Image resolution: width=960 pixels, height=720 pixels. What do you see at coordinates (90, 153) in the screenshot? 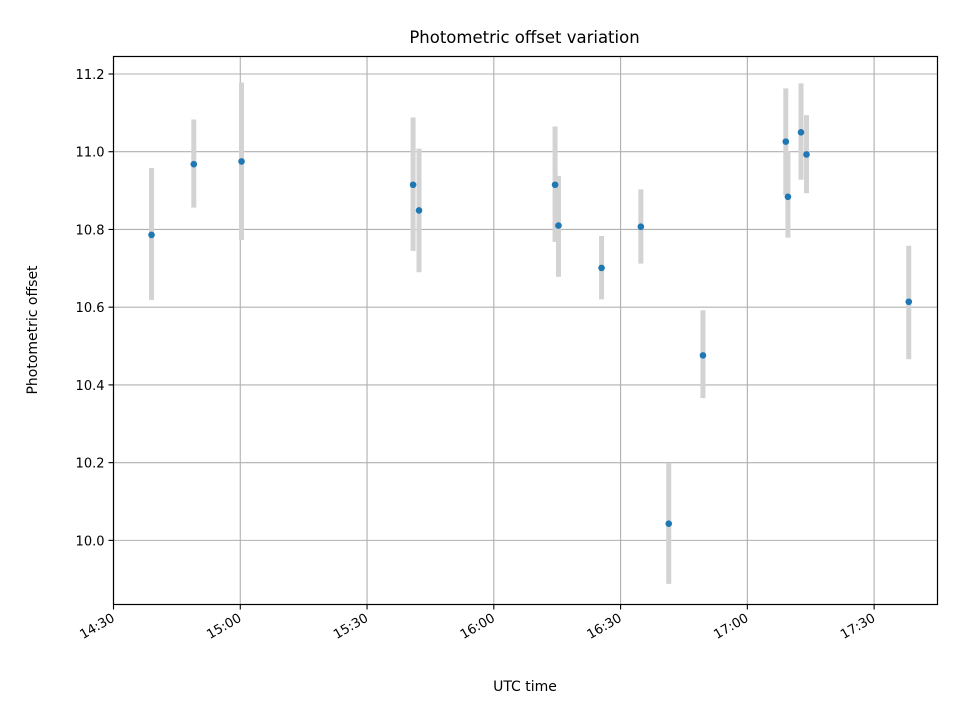
I see `y-tick-label: 11.0` at bounding box center [90, 153].